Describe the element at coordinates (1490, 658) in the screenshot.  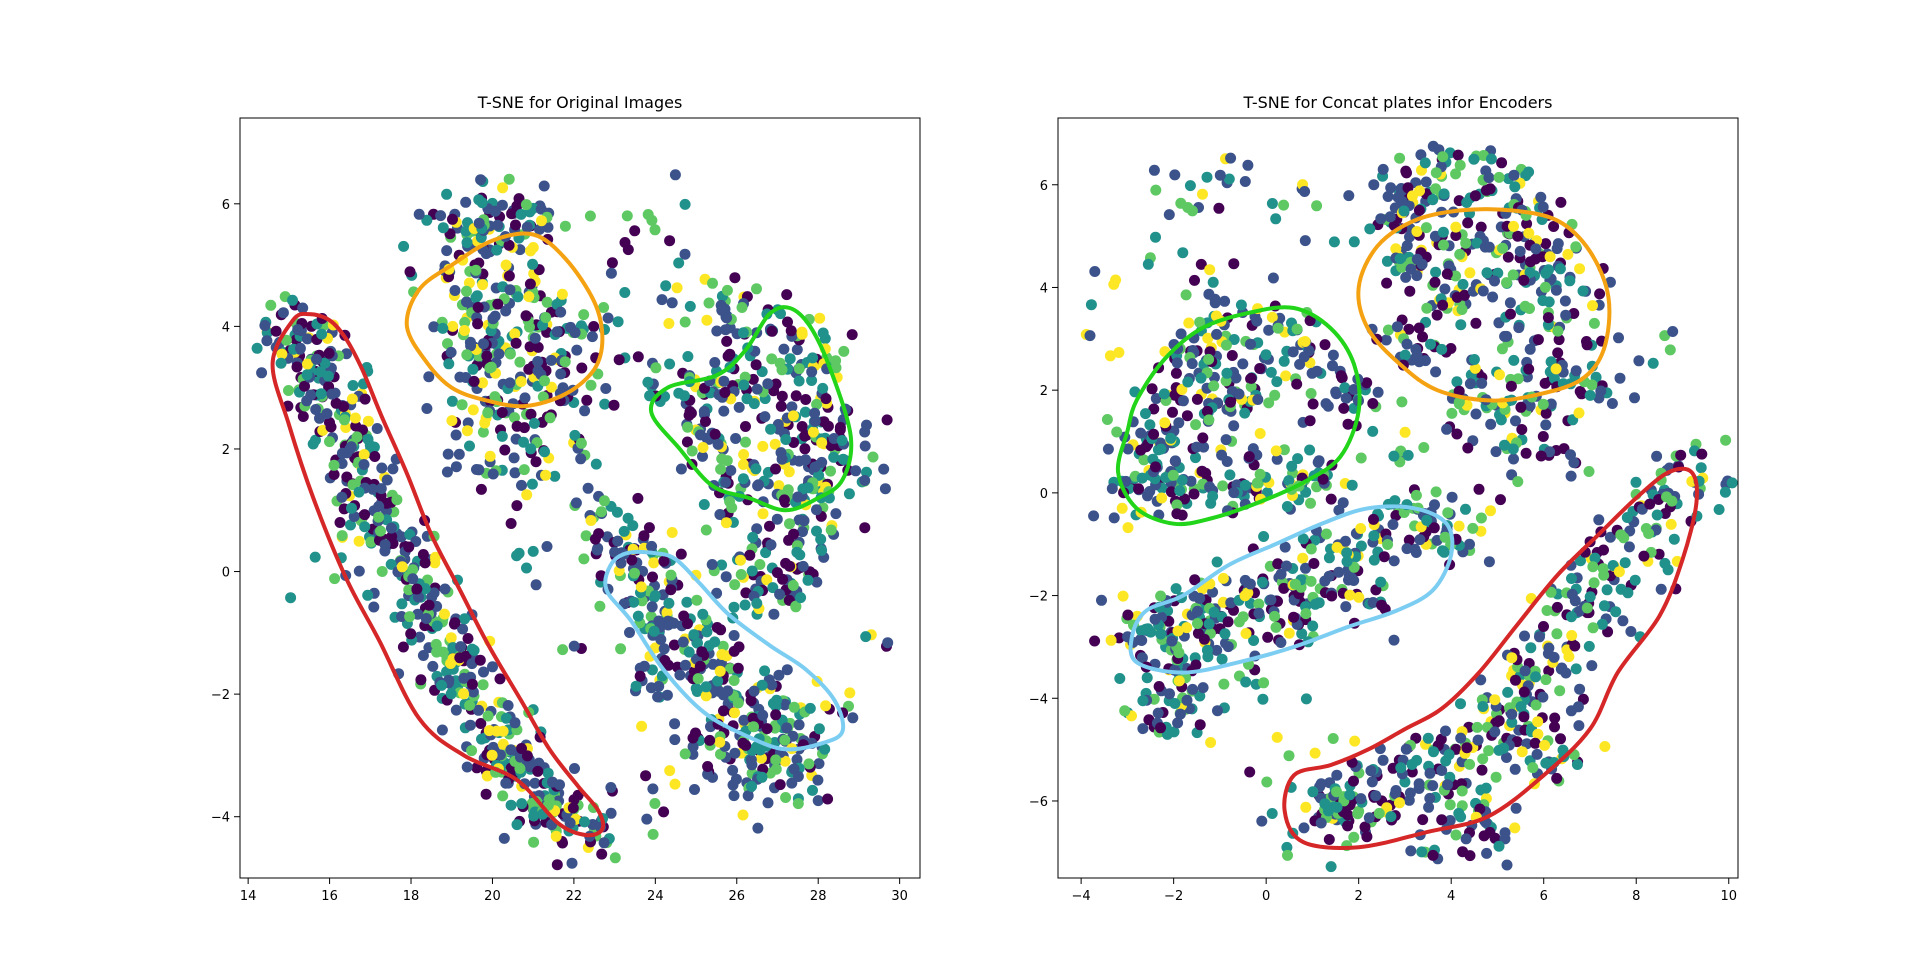
I see `red-cluster-outline` at that location.